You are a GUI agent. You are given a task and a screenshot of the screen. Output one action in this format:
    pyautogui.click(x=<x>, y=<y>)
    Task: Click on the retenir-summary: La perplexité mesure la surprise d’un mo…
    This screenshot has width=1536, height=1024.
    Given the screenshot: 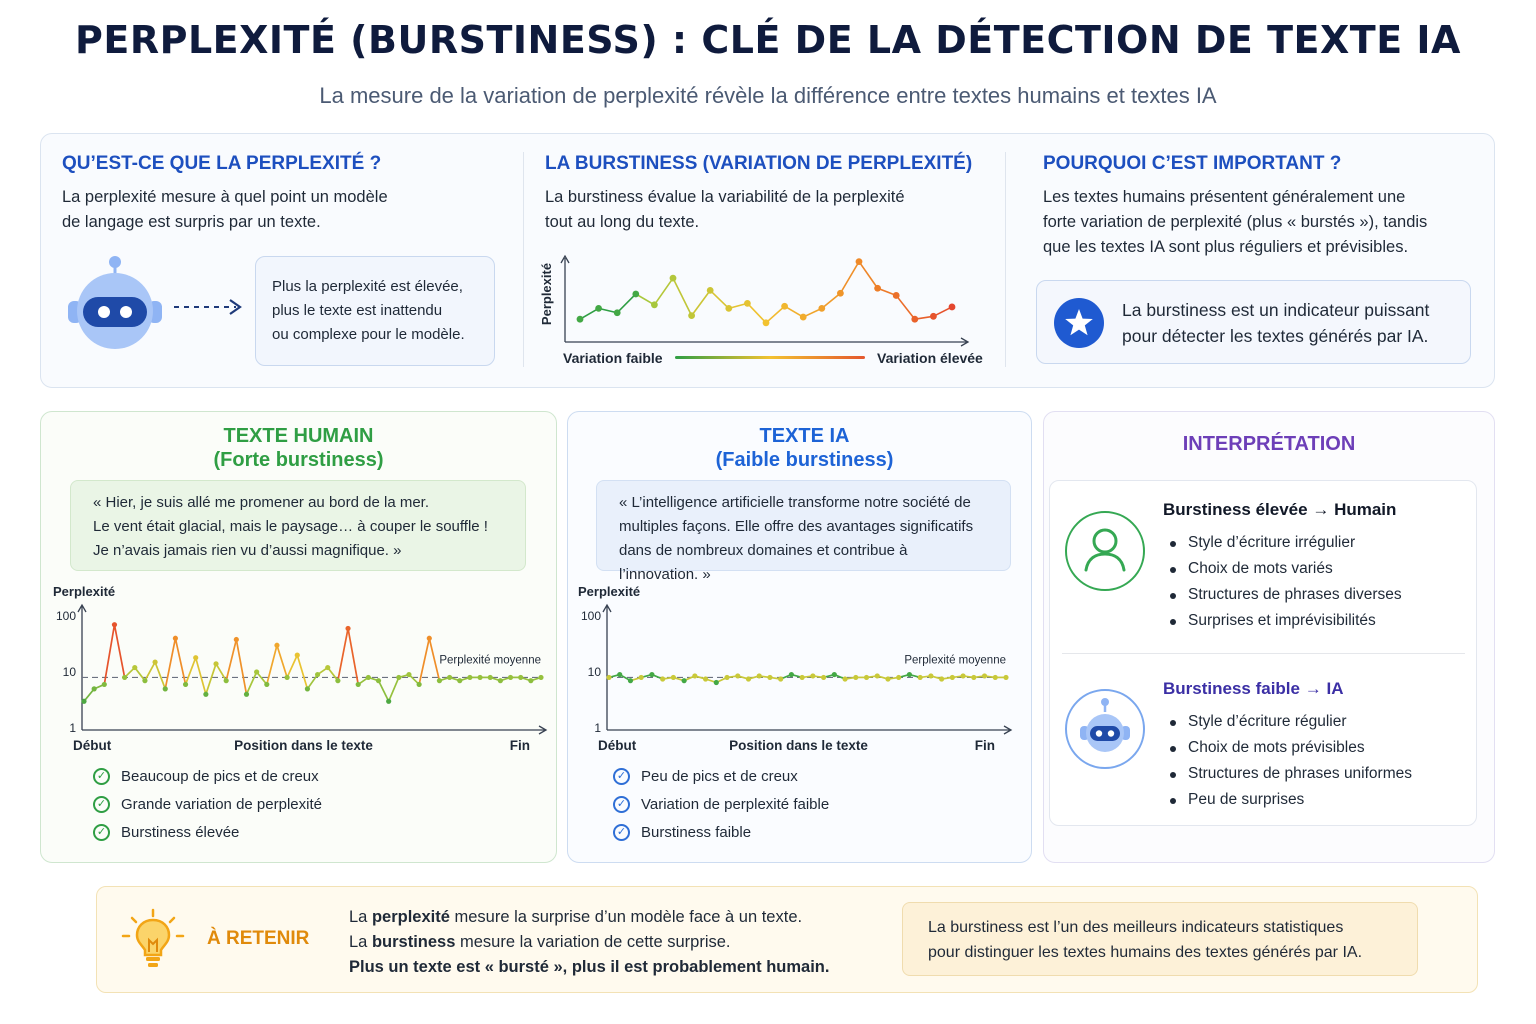 What is the action you would take?
    pyautogui.click(x=589, y=942)
    